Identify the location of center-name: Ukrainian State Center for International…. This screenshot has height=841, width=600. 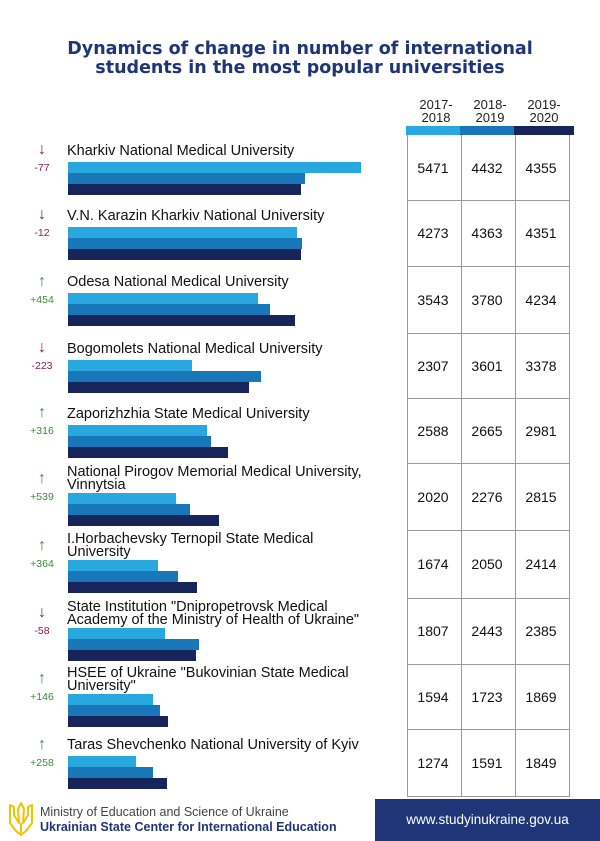
(188, 827).